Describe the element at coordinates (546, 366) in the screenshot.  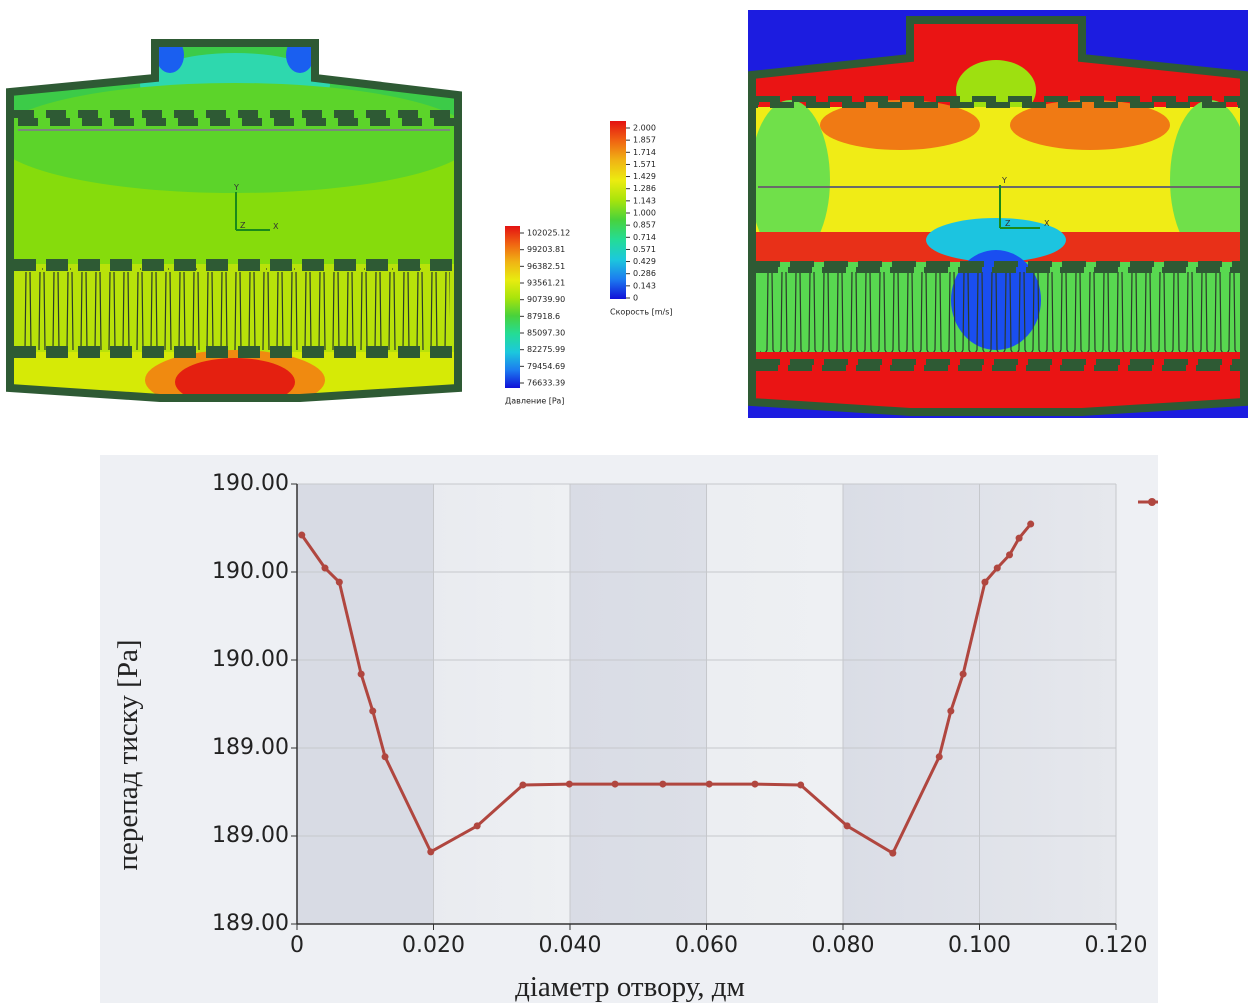
I see `colorbar-label: 79454.69` at that location.